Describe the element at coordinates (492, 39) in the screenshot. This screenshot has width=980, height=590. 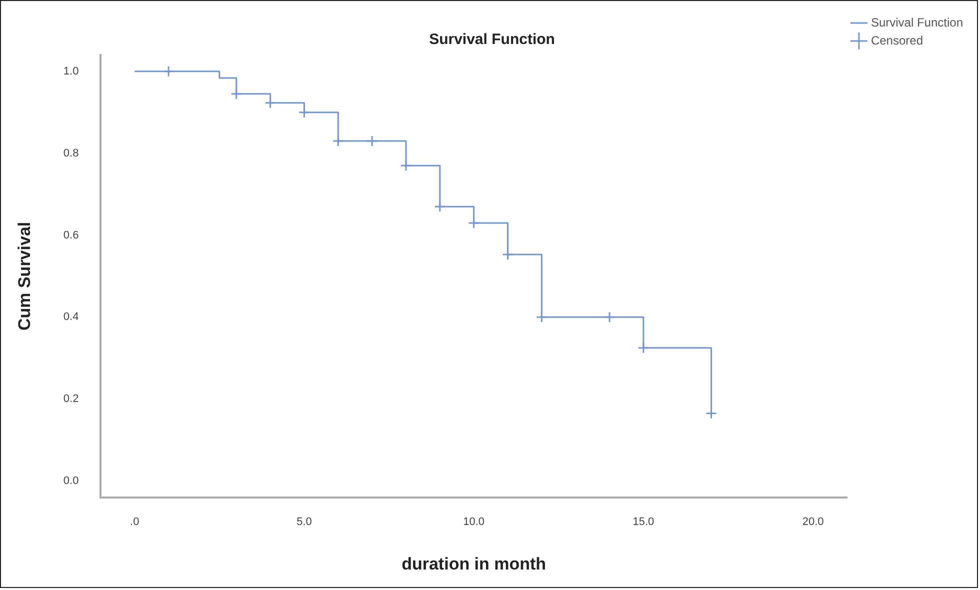
I see `chart-title: Survival Function` at that location.